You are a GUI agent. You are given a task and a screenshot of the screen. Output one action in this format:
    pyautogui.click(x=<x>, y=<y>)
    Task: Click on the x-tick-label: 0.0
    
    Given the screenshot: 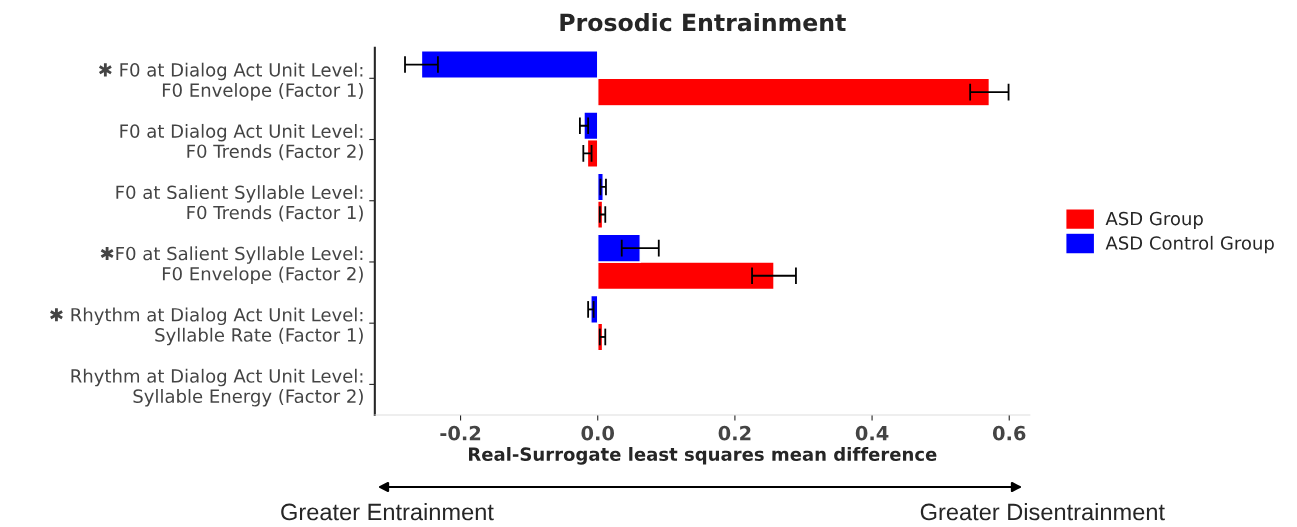 What is the action you would take?
    pyautogui.click(x=598, y=433)
    